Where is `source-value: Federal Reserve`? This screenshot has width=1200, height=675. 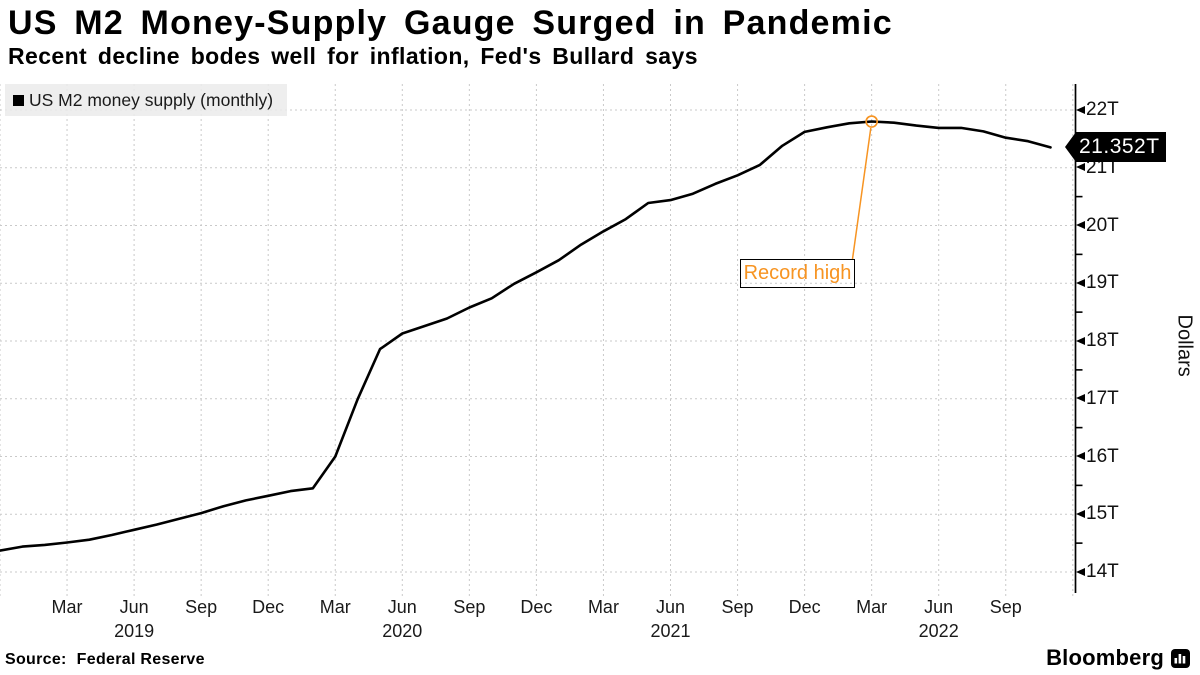 source-value: Federal Reserve is located at coordinates (140, 659).